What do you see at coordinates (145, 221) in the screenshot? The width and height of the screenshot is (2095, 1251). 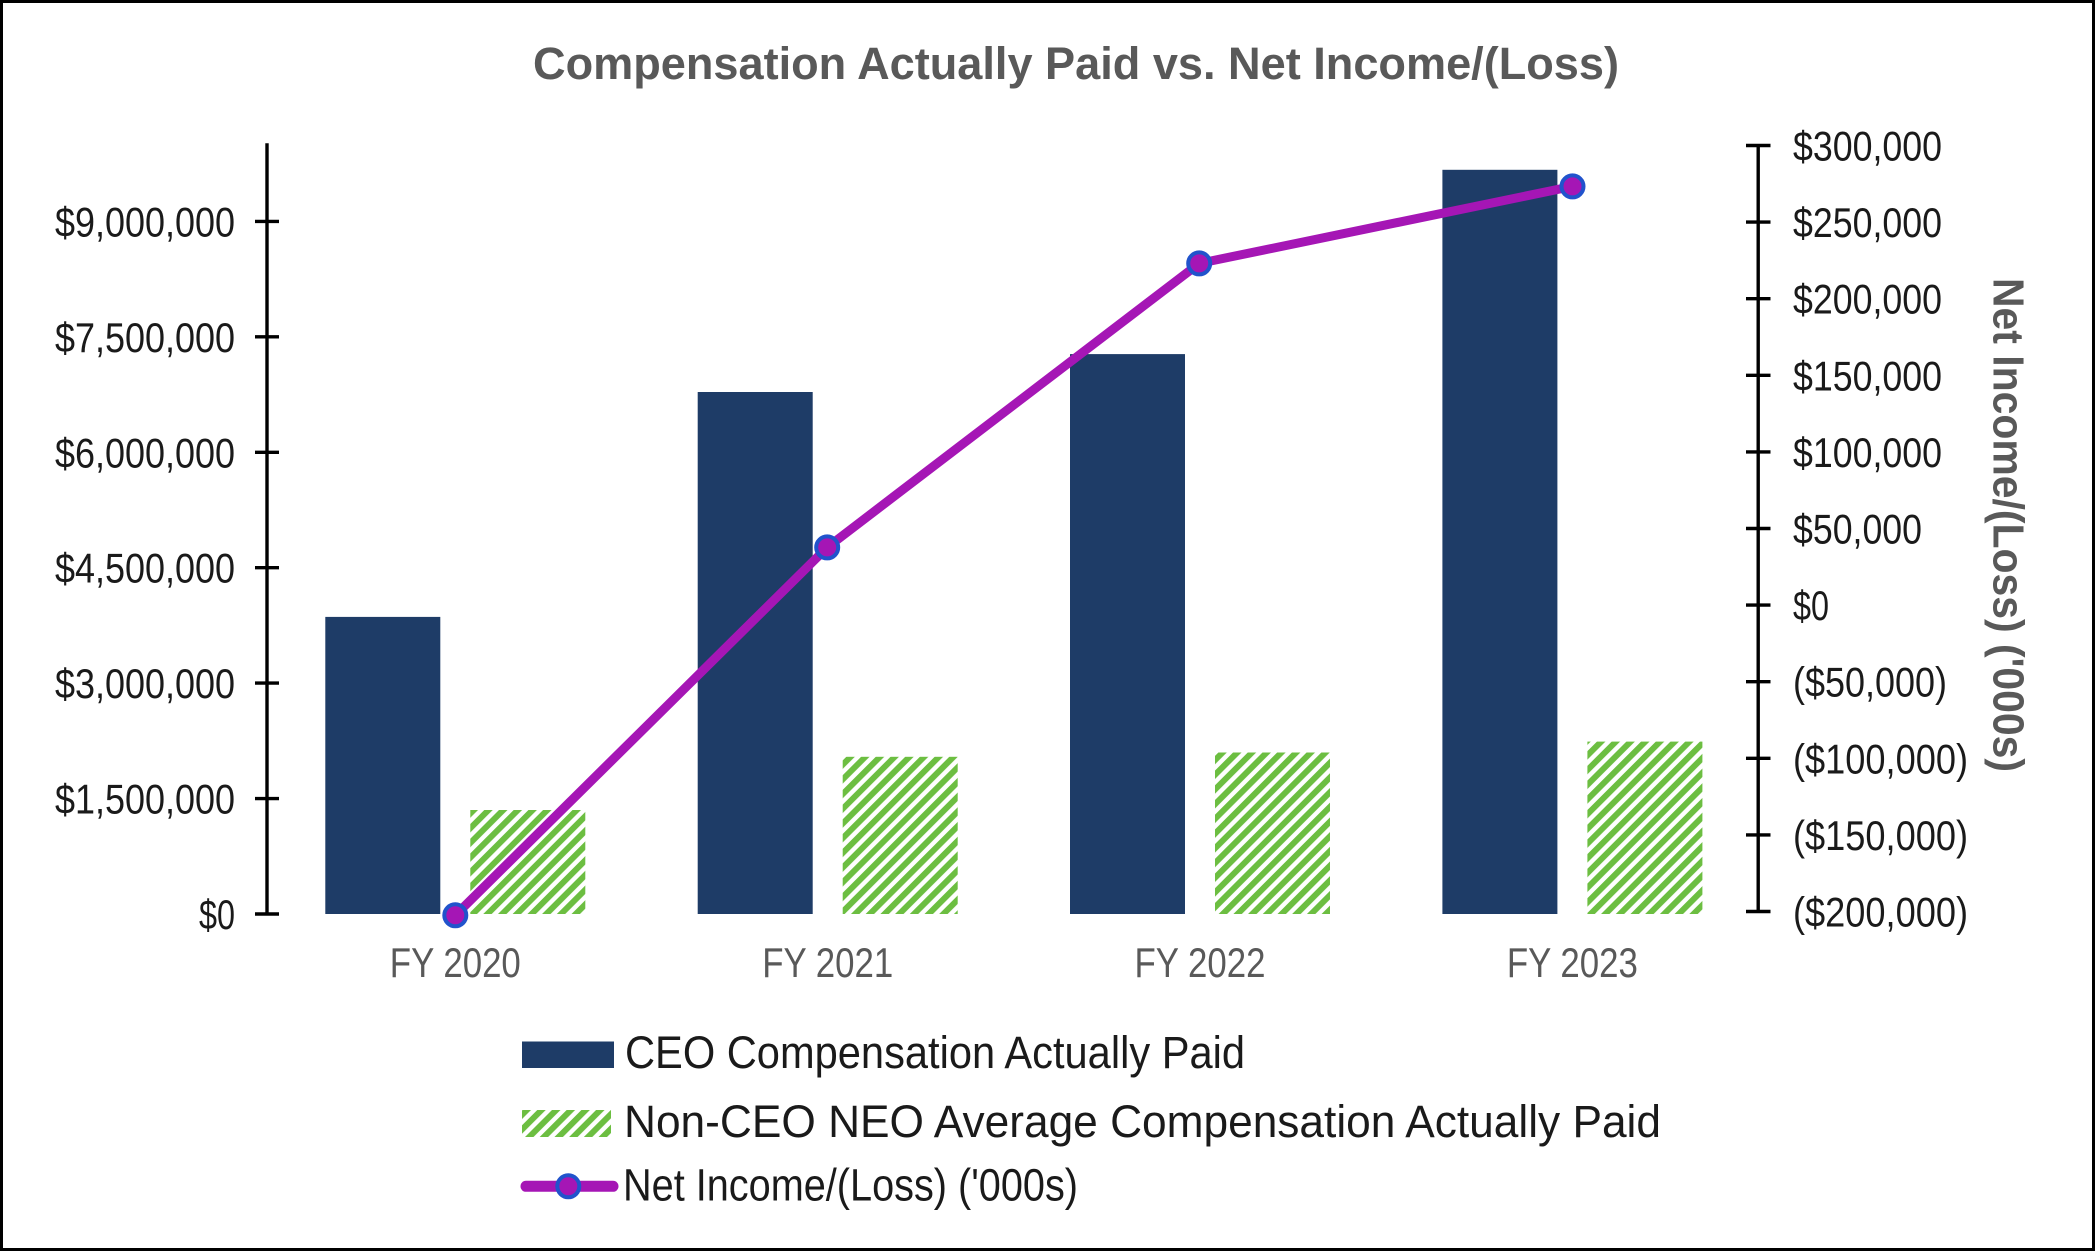 I see `svg-text: $9,000,000` at bounding box center [145, 221].